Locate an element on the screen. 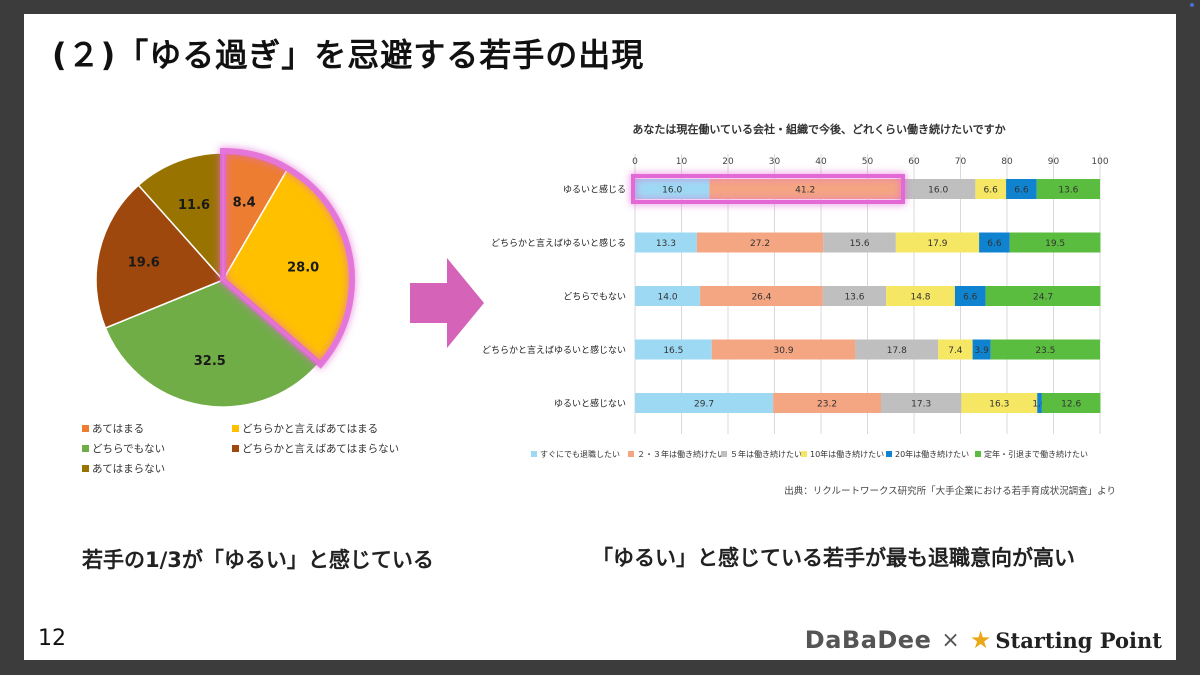 The width and height of the screenshot is (1200, 675). bar-value-label: 23.5 is located at coordinates (1045, 351).